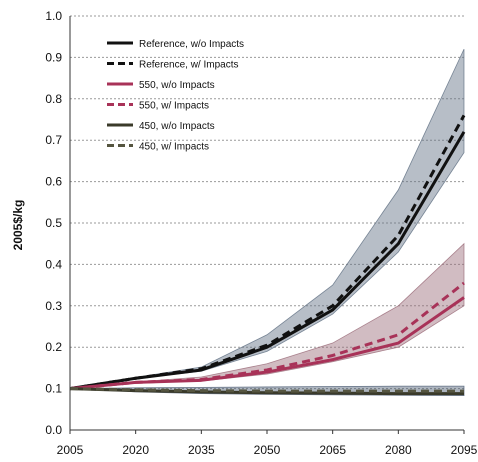 The width and height of the screenshot is (478, 462). I want to click on legend-label: 550, w/ Impacts, so click(174, 106).